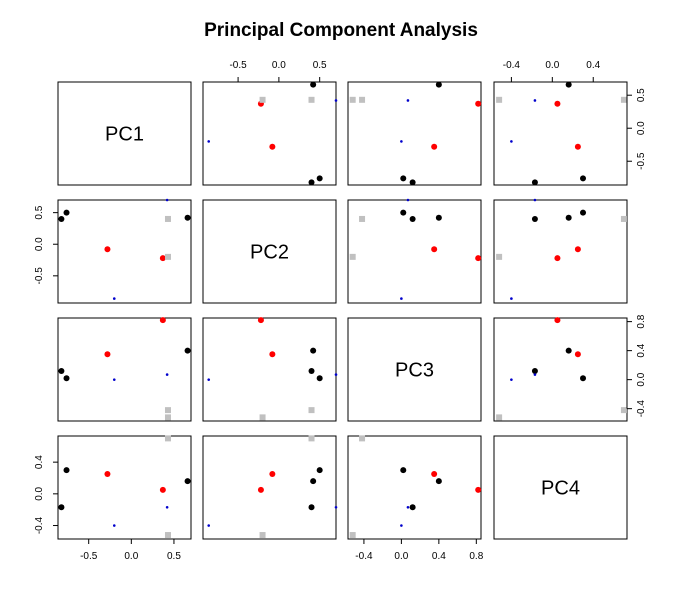  What do you see at coordinates (270, 369) in the screenshot?
I see `panel-pc3-pc2` at bounding box center [270, 369].